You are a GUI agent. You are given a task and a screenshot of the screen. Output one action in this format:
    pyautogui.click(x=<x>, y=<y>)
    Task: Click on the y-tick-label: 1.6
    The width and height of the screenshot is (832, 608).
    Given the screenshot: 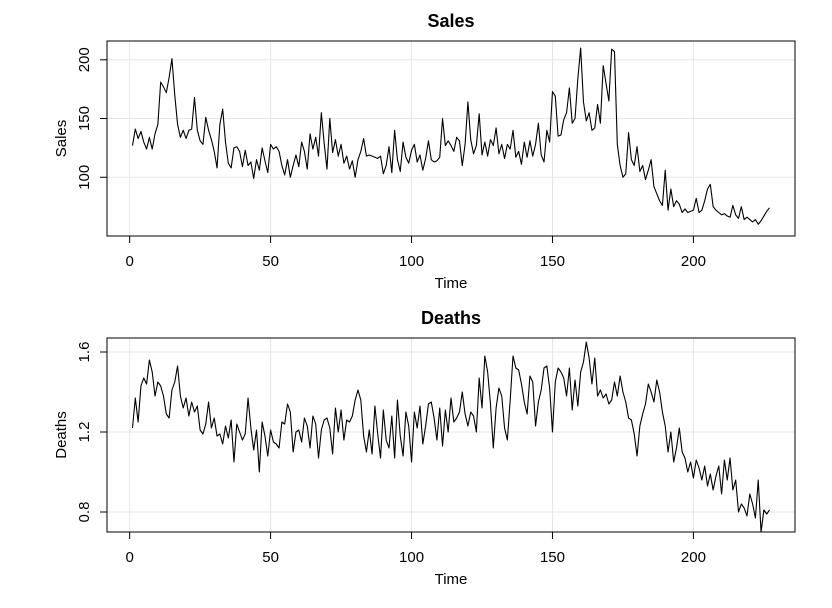 What is the action you would take?
    pyautogui.click(x=84, y=352)
    